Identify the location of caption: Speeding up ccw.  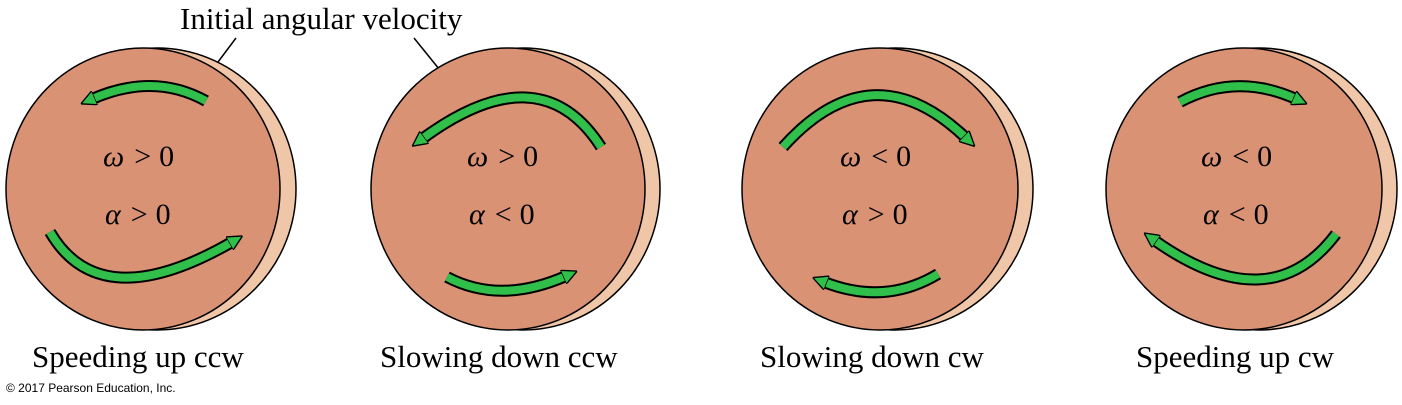
(138, 356).